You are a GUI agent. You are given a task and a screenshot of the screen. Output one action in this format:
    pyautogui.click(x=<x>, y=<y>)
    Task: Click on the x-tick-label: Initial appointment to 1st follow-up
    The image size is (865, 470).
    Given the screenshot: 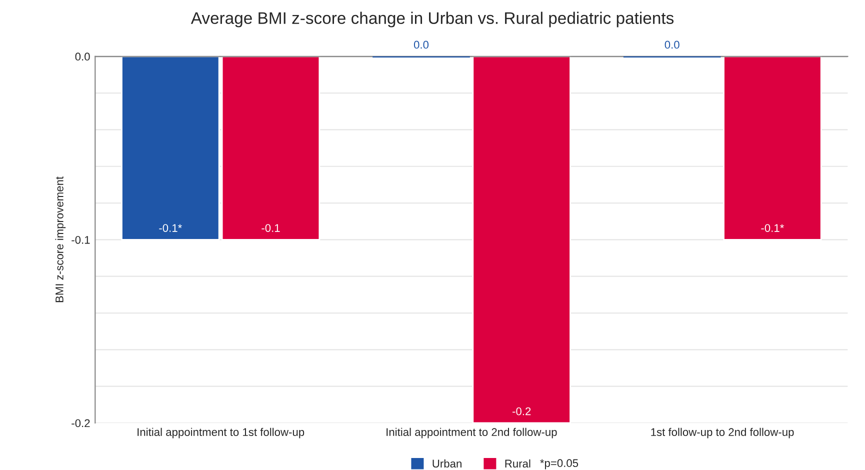 What is the action you would take?
    pyautogui.click(x=221, y=433)
    